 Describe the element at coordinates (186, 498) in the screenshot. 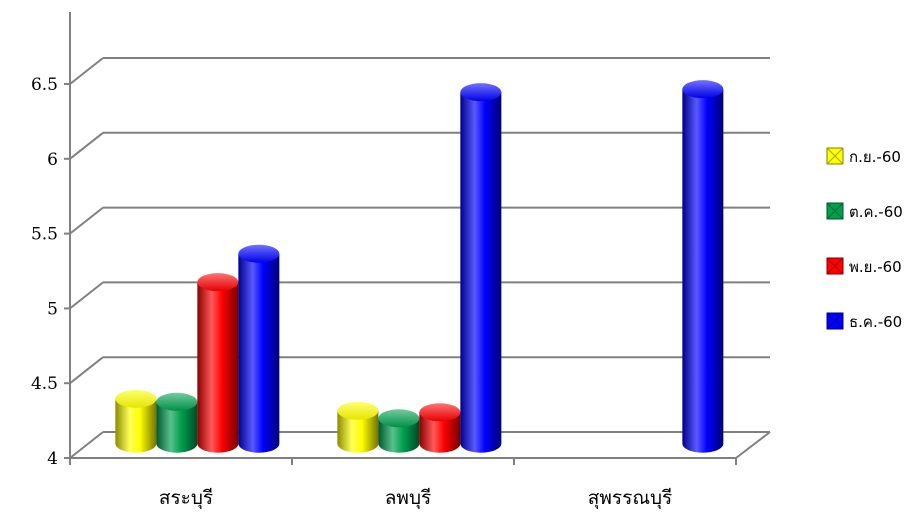

I see `x-category-label: สระบุรี` at that location.